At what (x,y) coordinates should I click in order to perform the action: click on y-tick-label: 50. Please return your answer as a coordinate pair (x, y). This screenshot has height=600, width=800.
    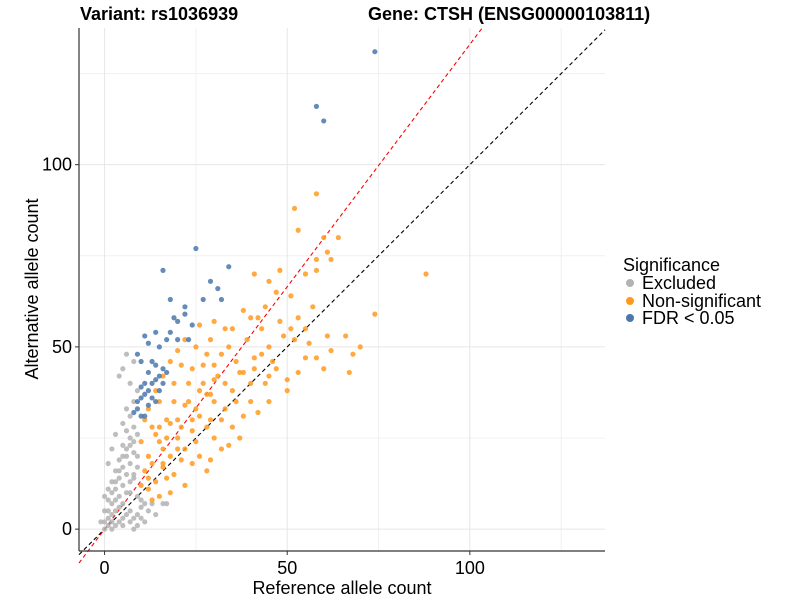
    Looking at the image, I should click on (62, 347).